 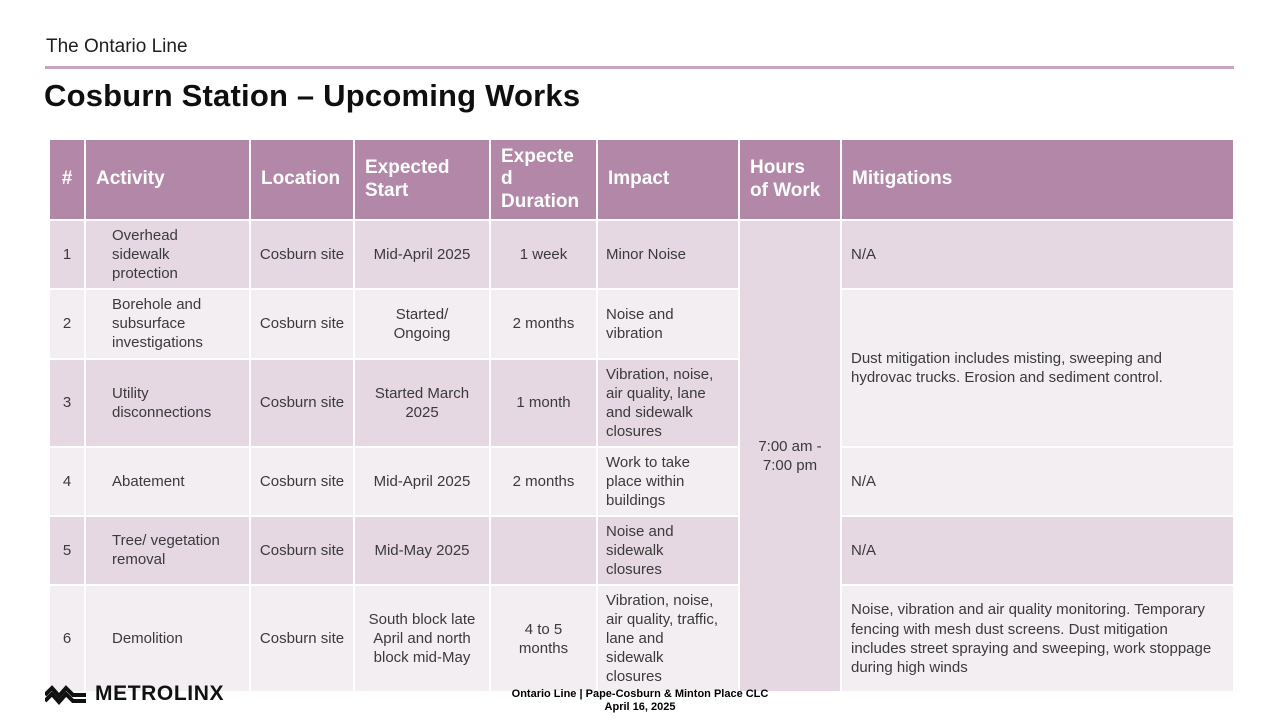 What do you see at coordinates (422, 402) in the screenshot?
I see `cell-expected-start: Started March 2025` at bounding box center [422, 402].